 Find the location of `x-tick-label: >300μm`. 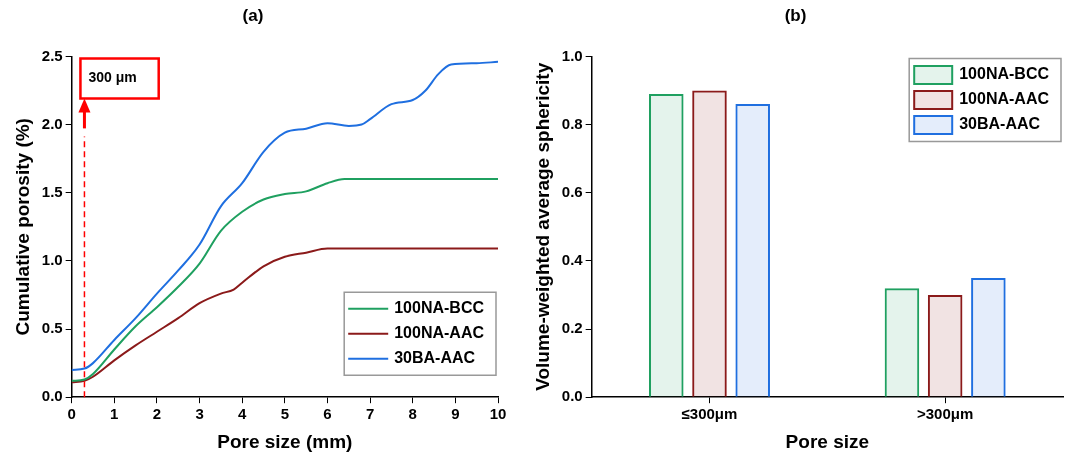

x-tick-label: >300μm is located at coordinates (945, 414).